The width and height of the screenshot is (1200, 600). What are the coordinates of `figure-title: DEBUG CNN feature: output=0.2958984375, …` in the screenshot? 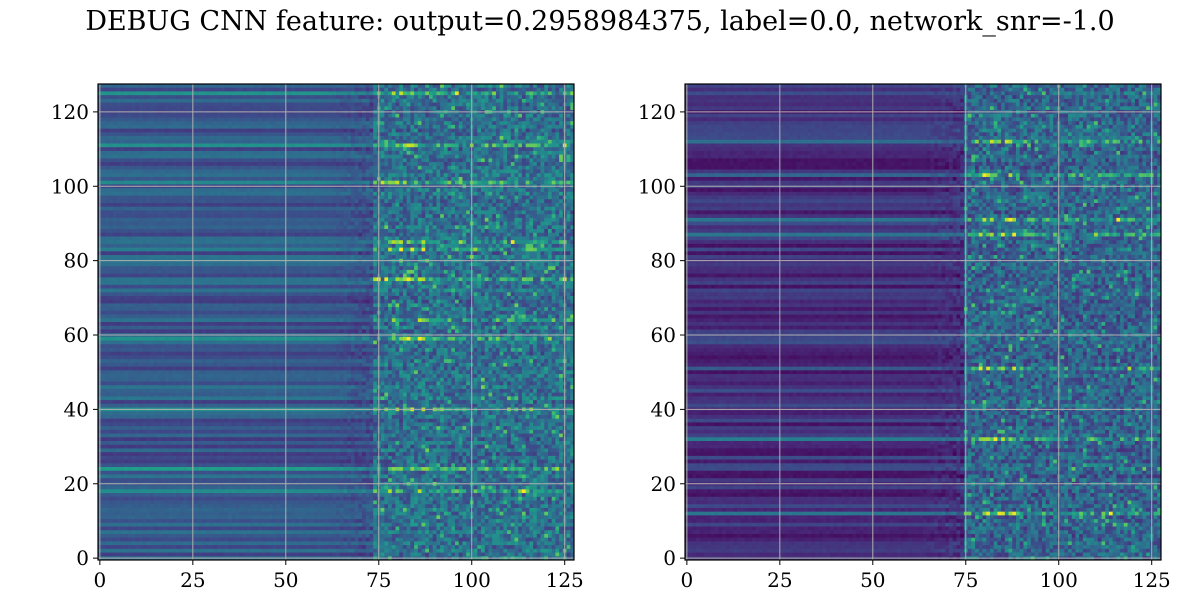 It's located at (600, 21).